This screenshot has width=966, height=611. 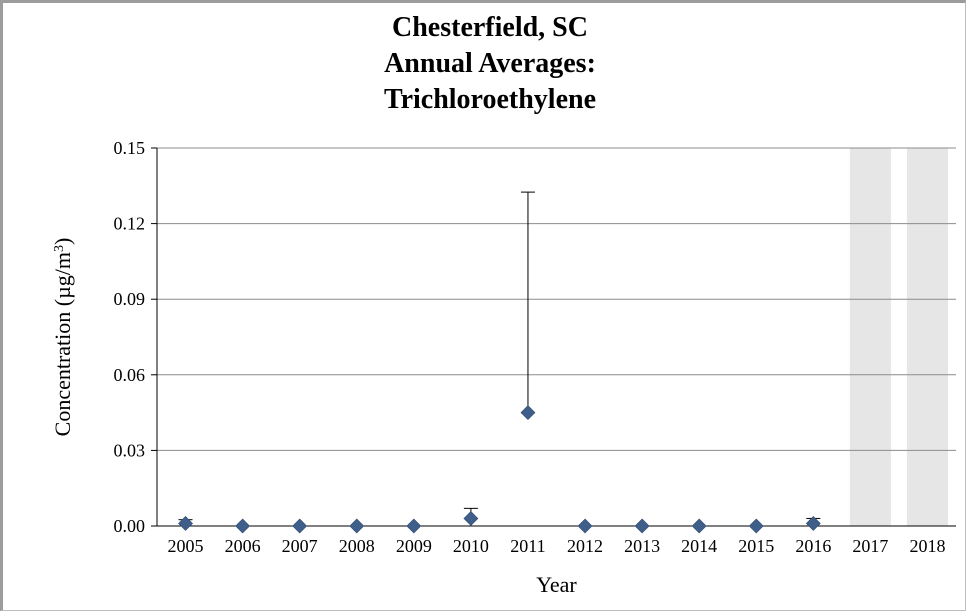 I want to click on data-point-2006, so click(x=243, y=526).